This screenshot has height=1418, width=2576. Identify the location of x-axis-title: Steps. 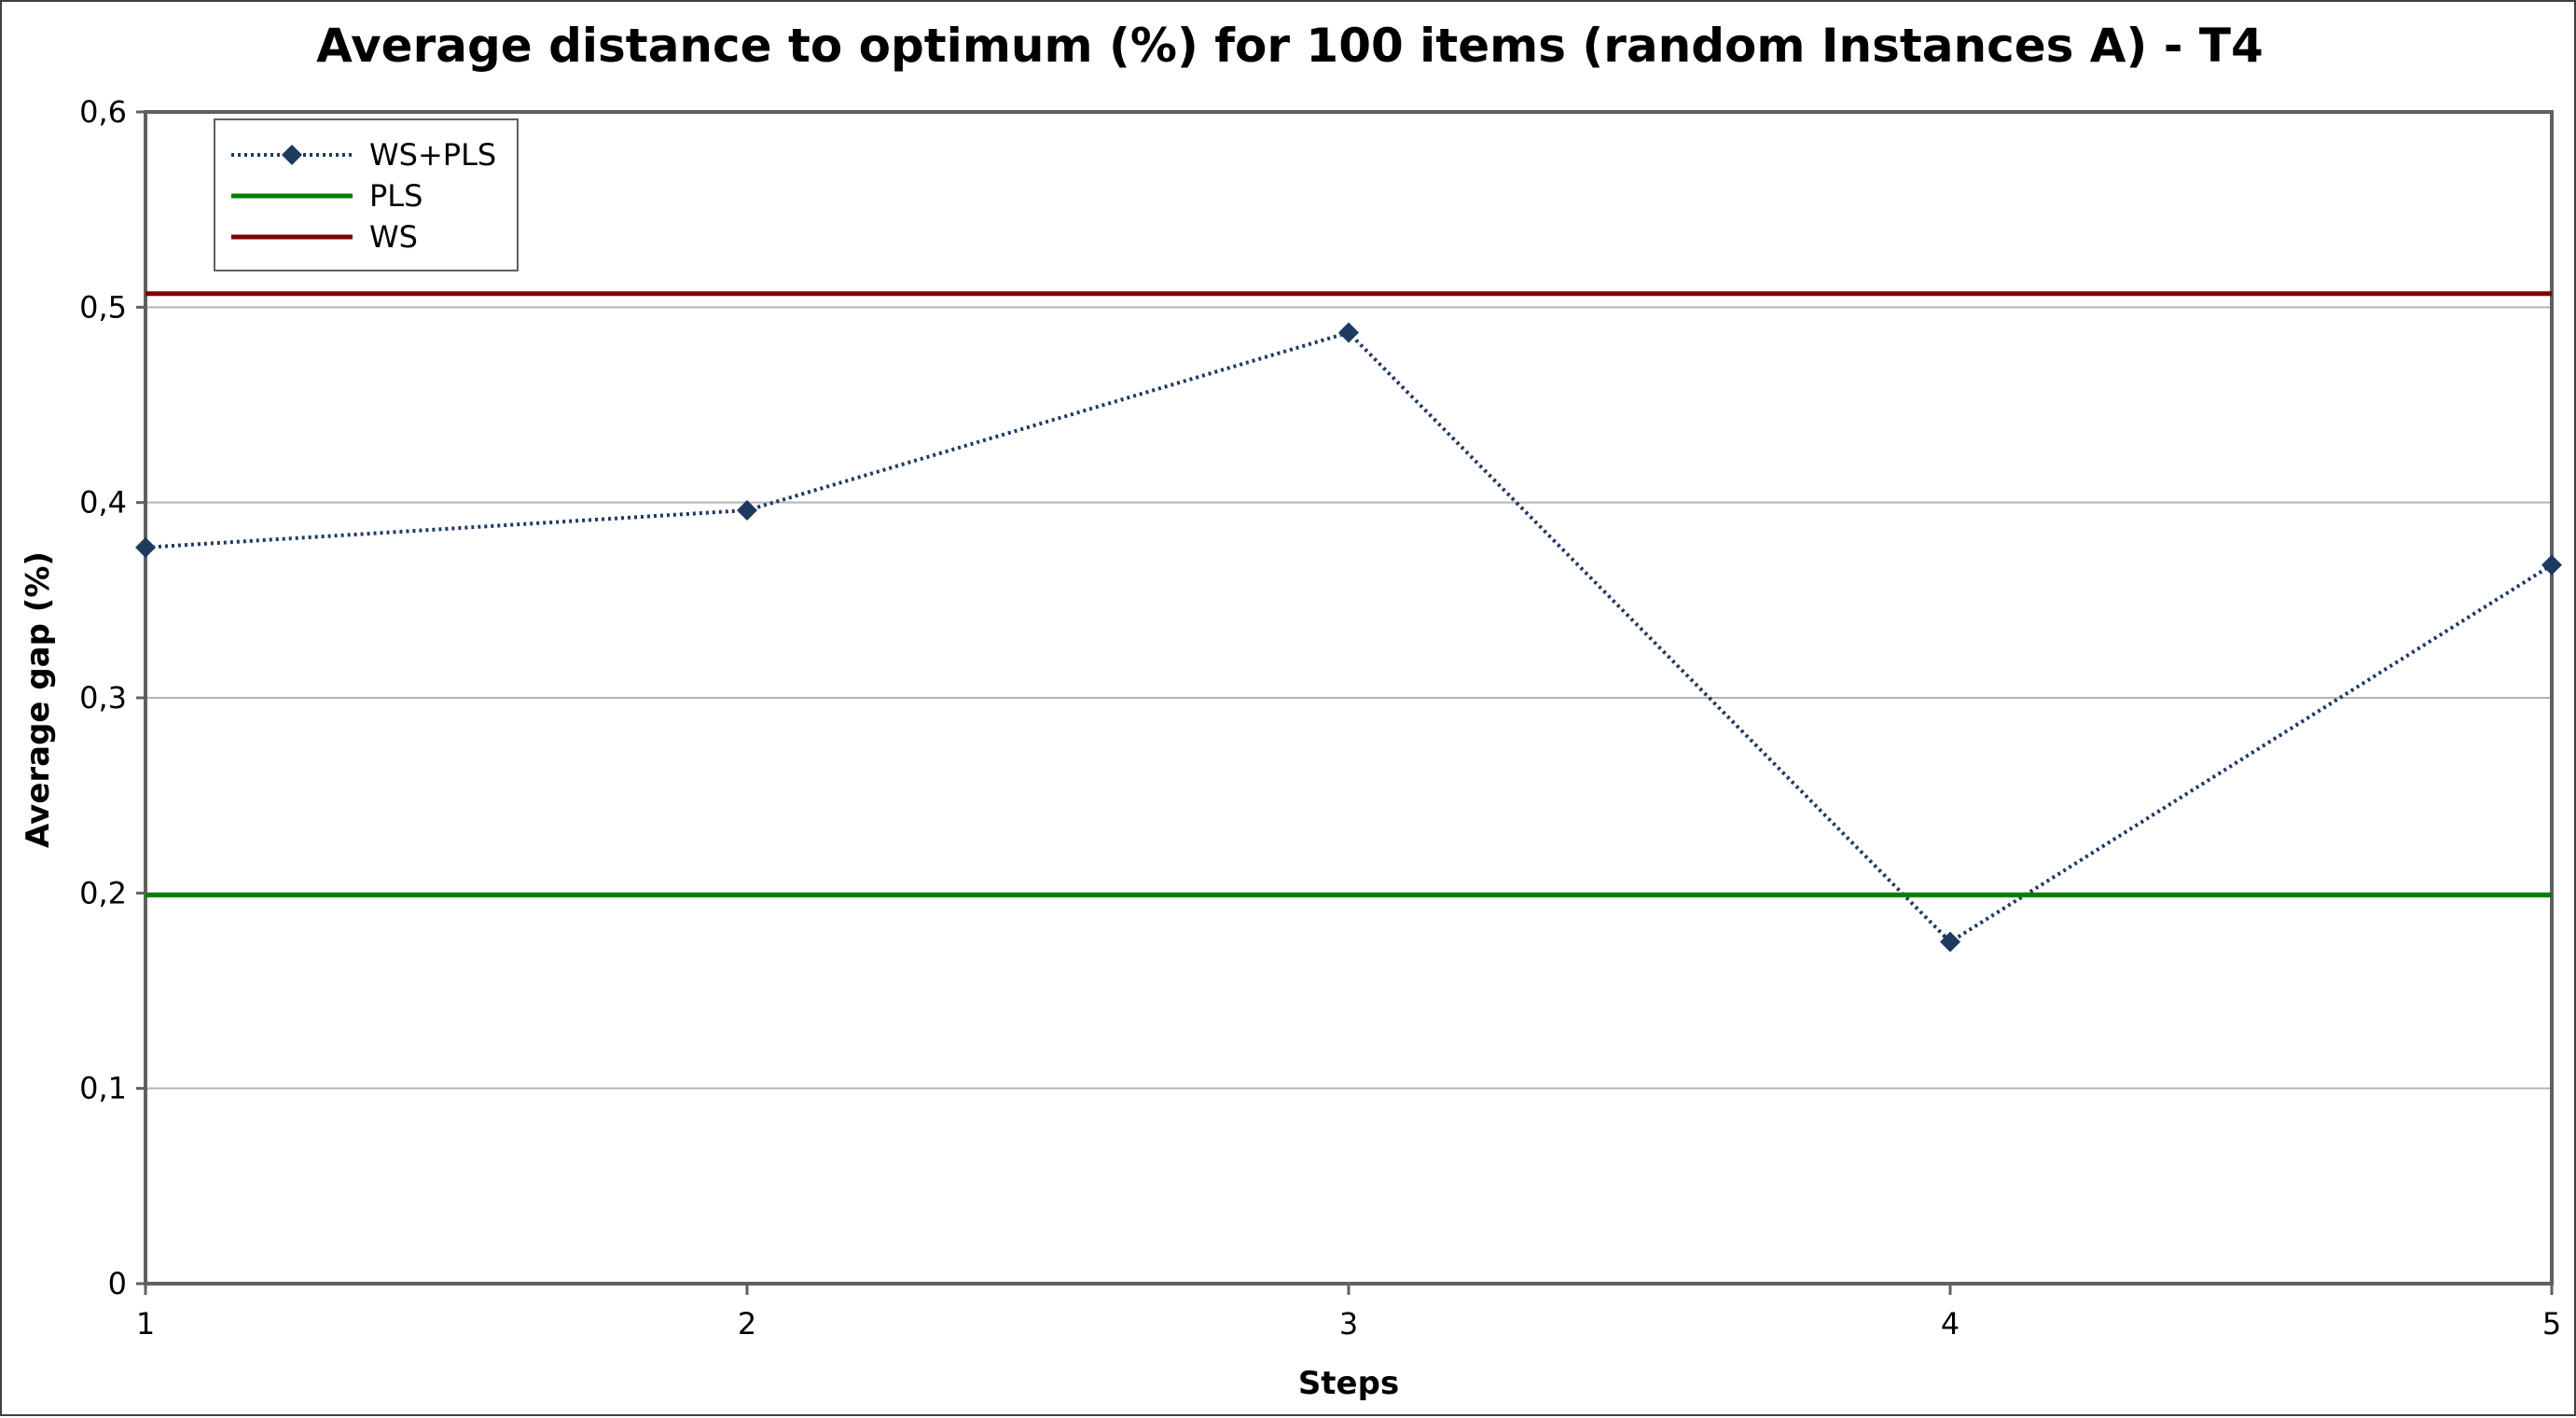
(1348, 1384).